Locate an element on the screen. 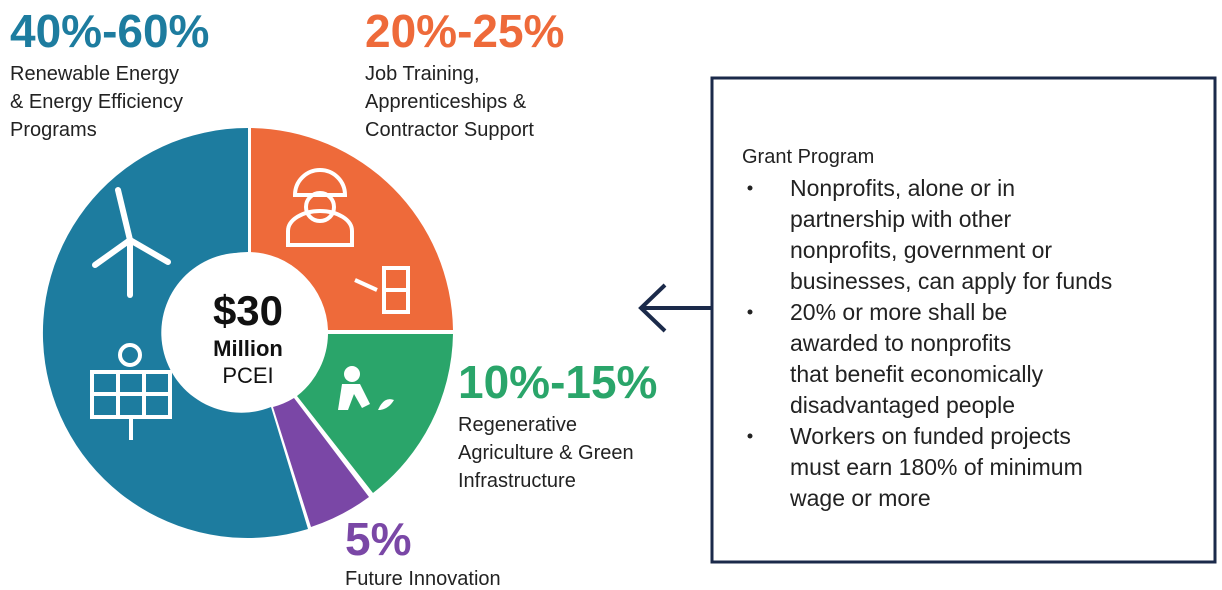  share: 40%-60% is located at coordinates (109, 31).